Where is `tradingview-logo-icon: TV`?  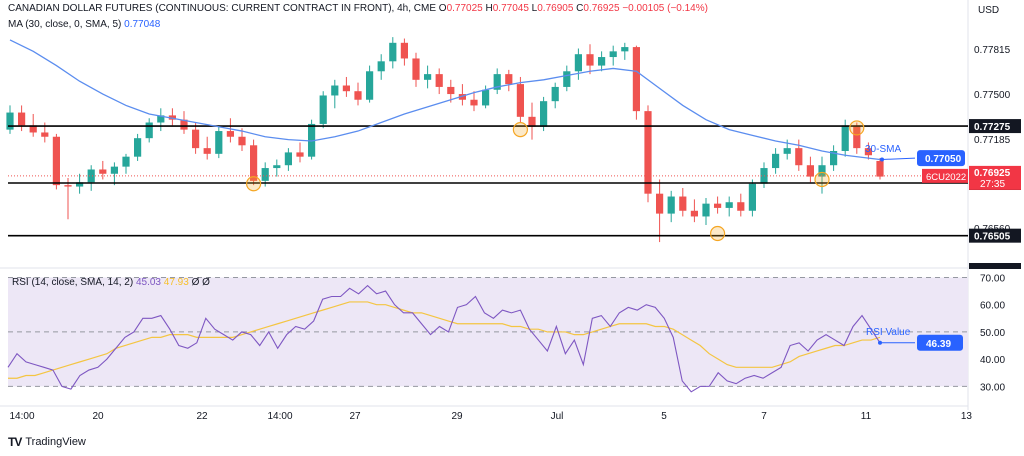 tradingview-logo-icon: TV is located at coordinates (15, 442).